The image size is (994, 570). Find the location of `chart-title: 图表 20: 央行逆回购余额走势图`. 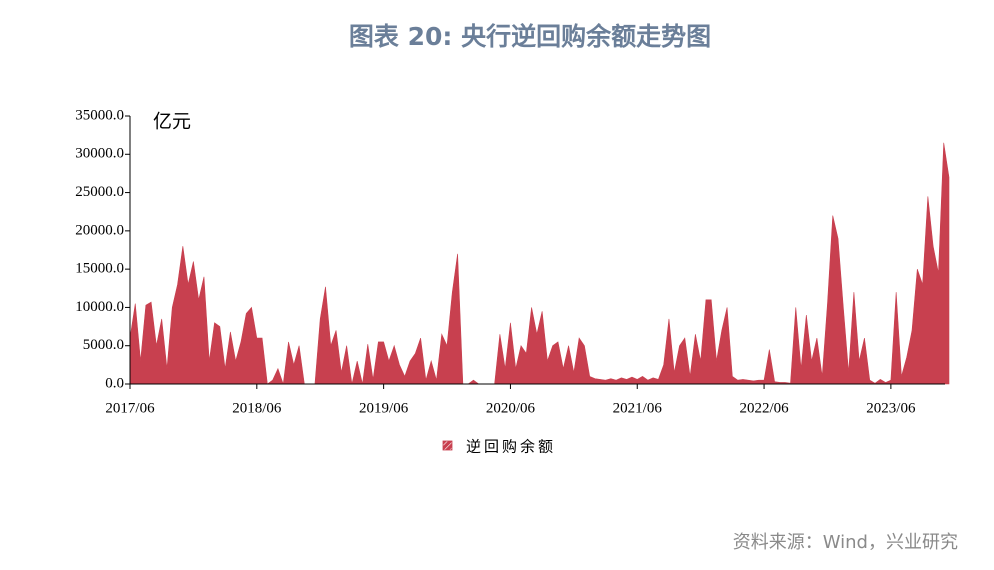

chart-title: 图表 20: 央行逆回购余额走势图 is located at coordinates (530, 36).